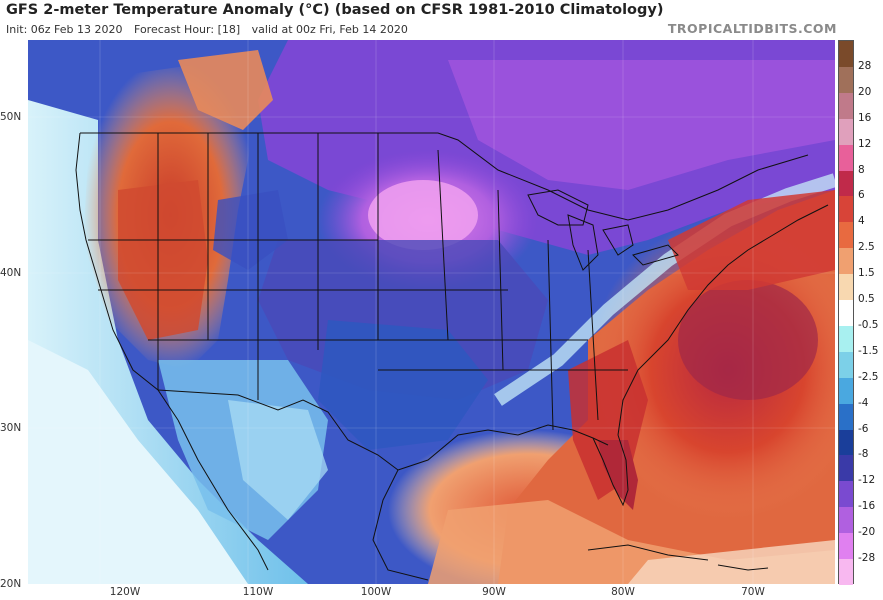  I want to click on mexico-mild-region, so click(278, 460).